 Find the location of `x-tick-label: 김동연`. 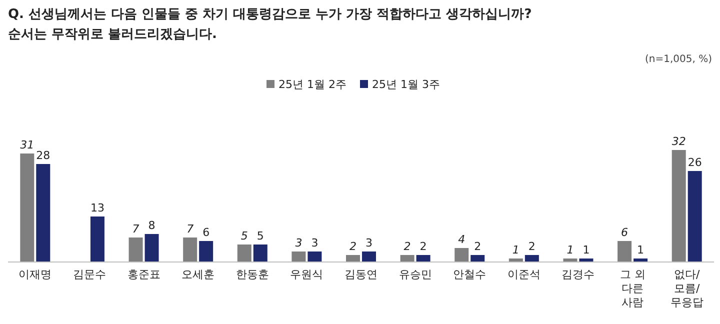

x-tick-label: 김동연 is located at coordinates (361, 274).